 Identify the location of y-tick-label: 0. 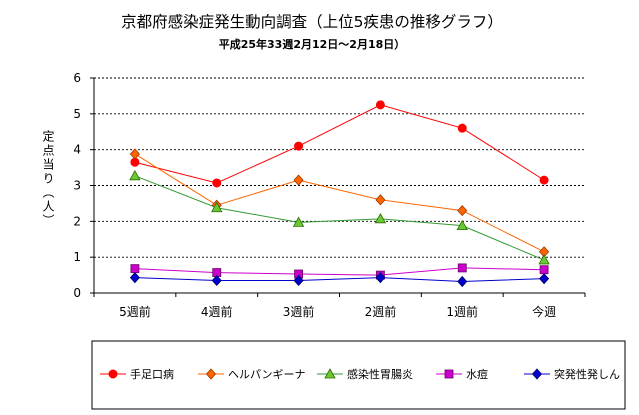
(77, 293).